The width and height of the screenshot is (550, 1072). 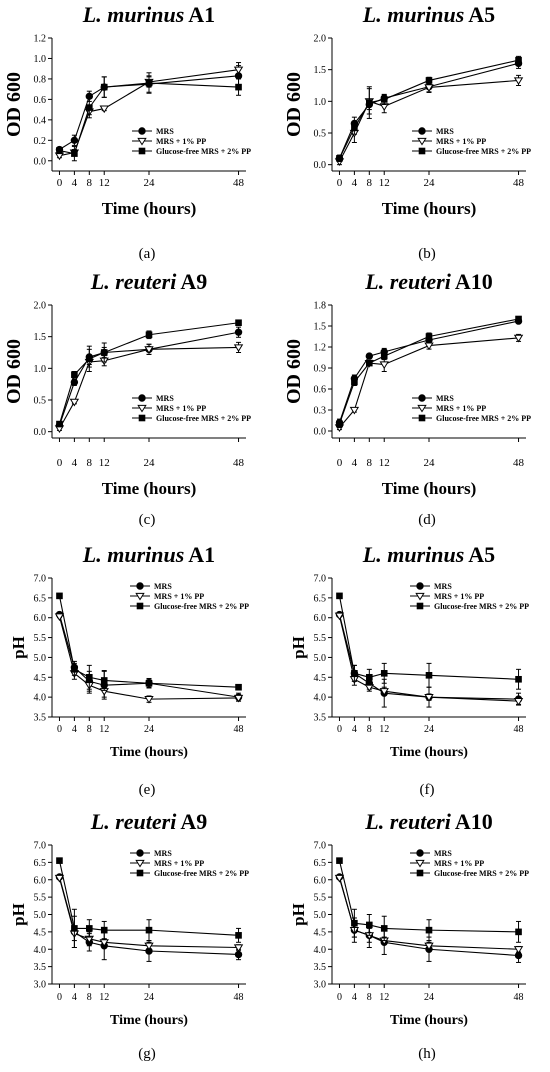 I want to click on y-tick-label: 0.4, so click(x=40, y=120).